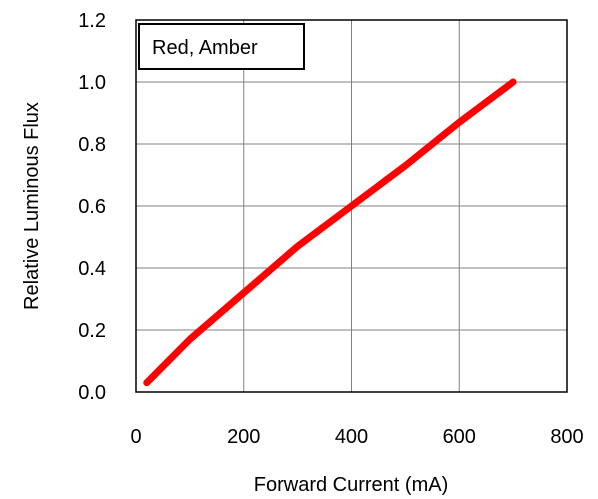 Image resolution: width=598 pixels, height=499 pixels. What do you see at coordinates (135, 437) in the screenshot?
I see `x-tick-label: 0` at bounding box center [135, 437].